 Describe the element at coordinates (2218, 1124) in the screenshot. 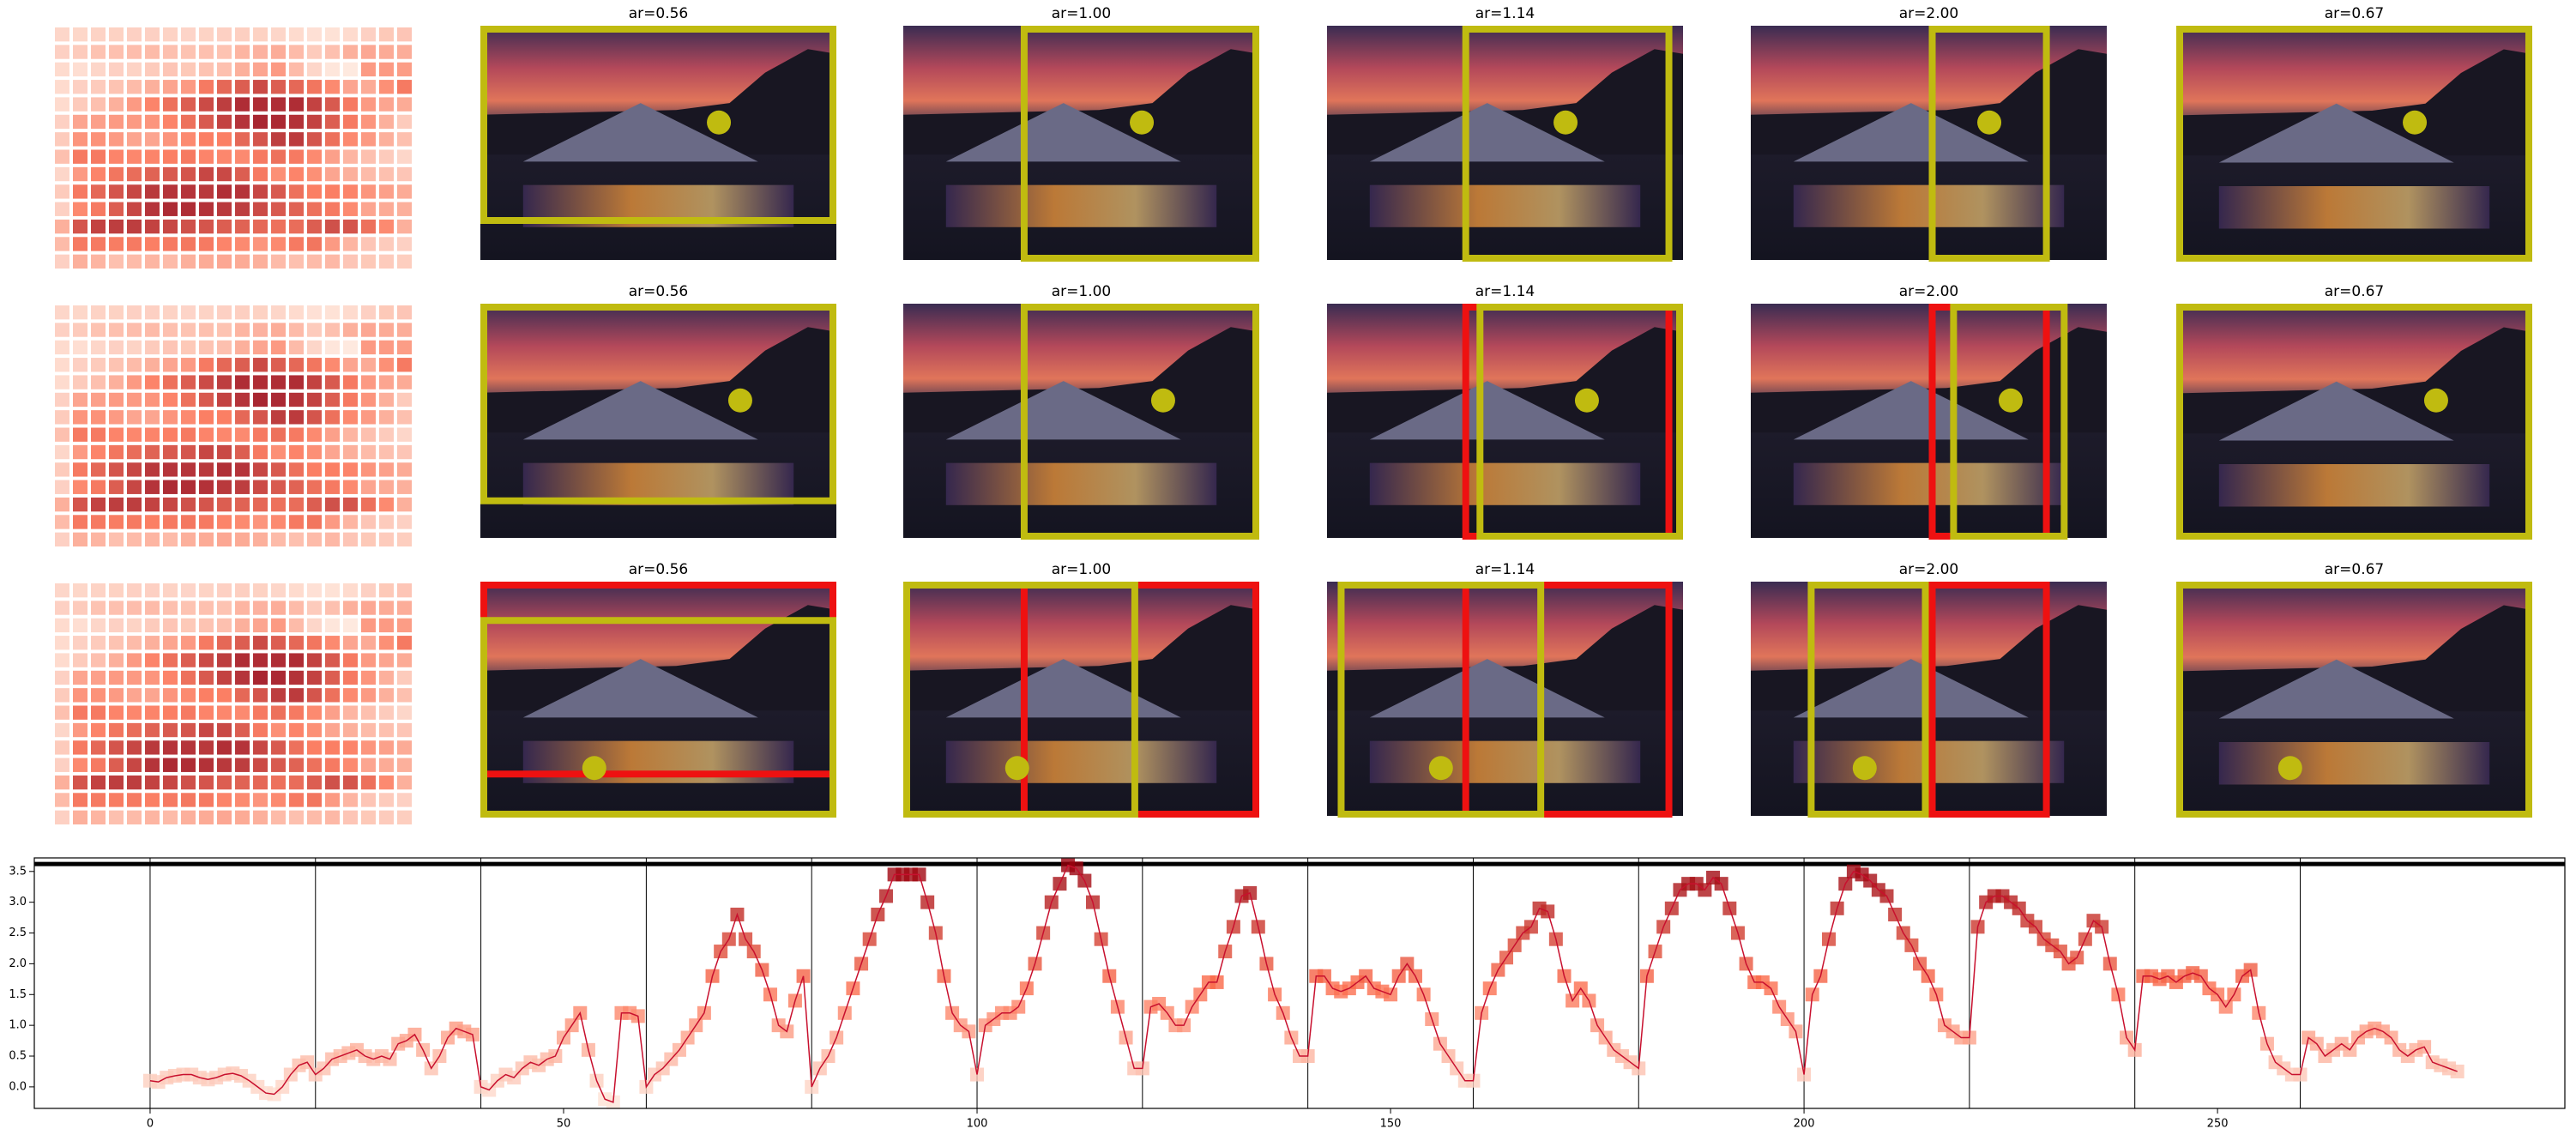

I see `x-tick-label: 250` at that location.